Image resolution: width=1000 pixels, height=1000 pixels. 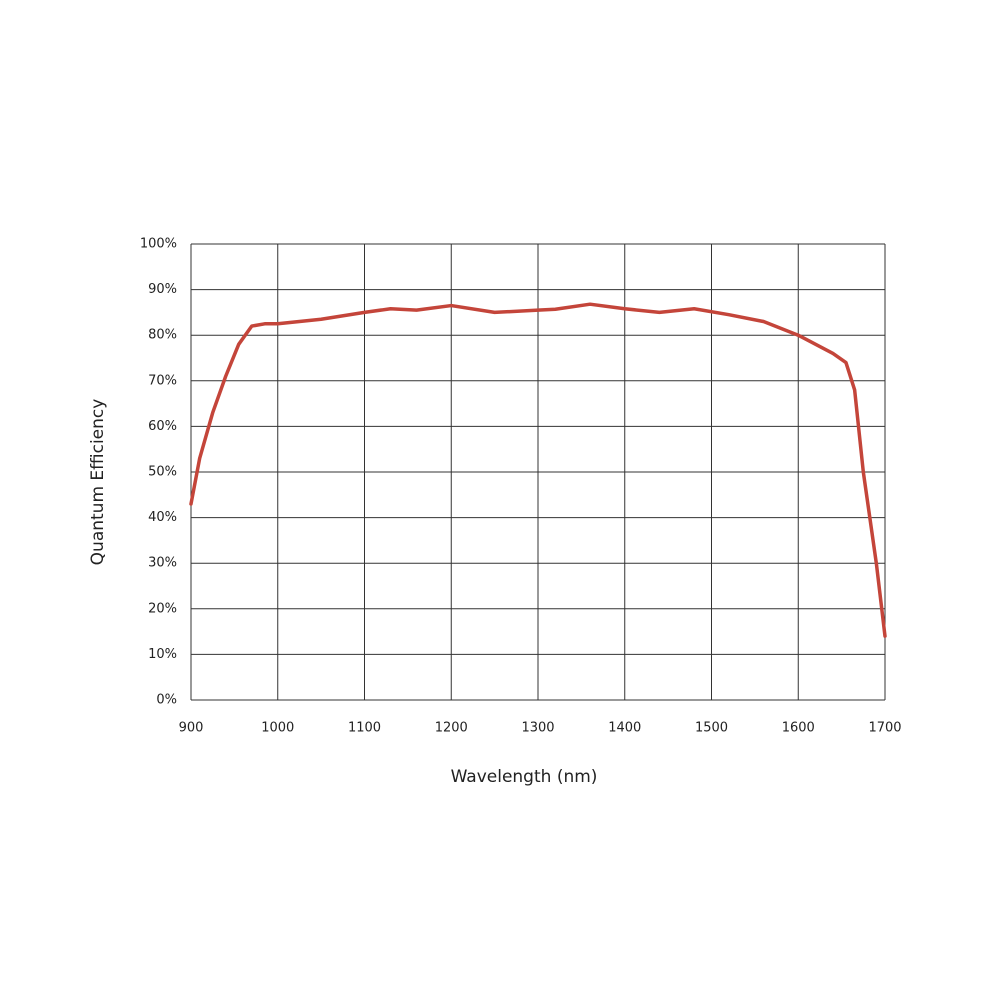 What do you see at coordinates (162, 426) in the screenshot?
I see `y-tick-label: 60%` at bounding box center [162, 426].